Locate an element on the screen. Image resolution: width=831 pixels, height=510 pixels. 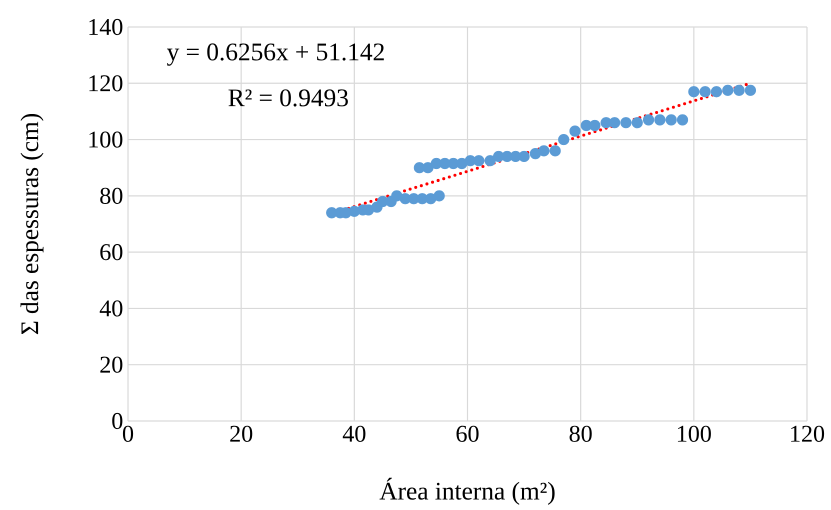
y-tick-label: 0 is located at coordinates (117, 421).